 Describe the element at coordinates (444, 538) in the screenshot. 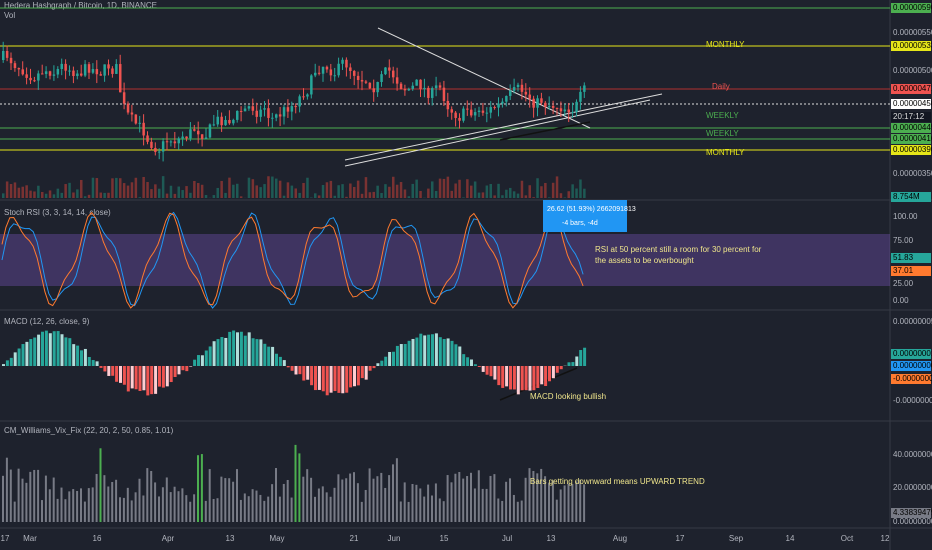

I see `time-label: 15` at that location.